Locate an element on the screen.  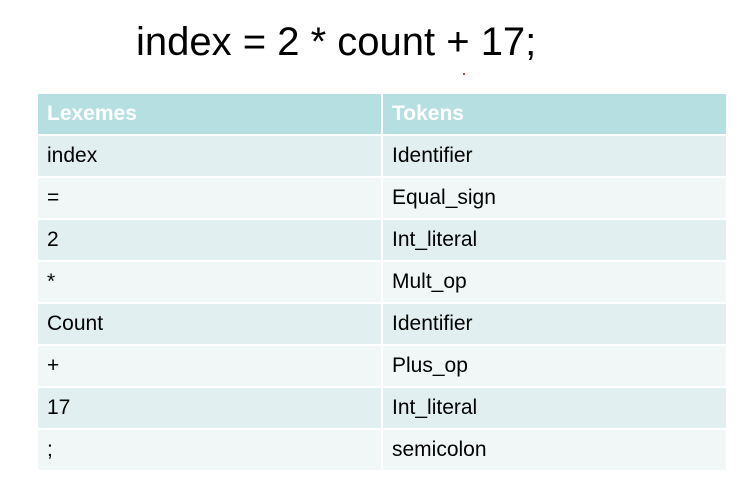
table-row: index Identifier is located at coordinates (382, 156).